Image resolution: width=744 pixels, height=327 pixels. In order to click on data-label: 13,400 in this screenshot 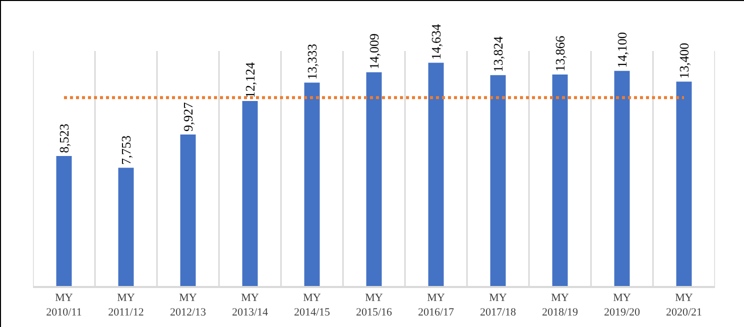, I will do `click(684, 60)`.